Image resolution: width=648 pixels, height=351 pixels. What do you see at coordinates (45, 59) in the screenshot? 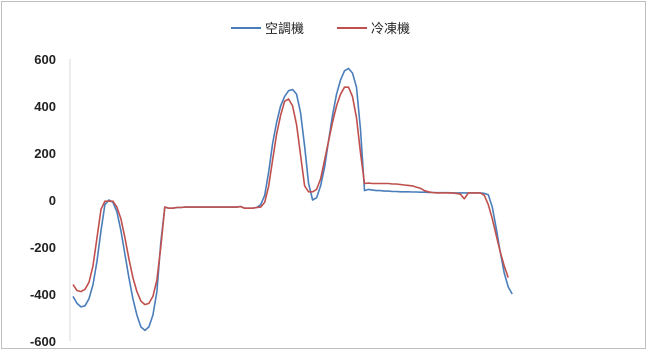
I see `y-tick-label: 600` at bounding box center [45, 59].